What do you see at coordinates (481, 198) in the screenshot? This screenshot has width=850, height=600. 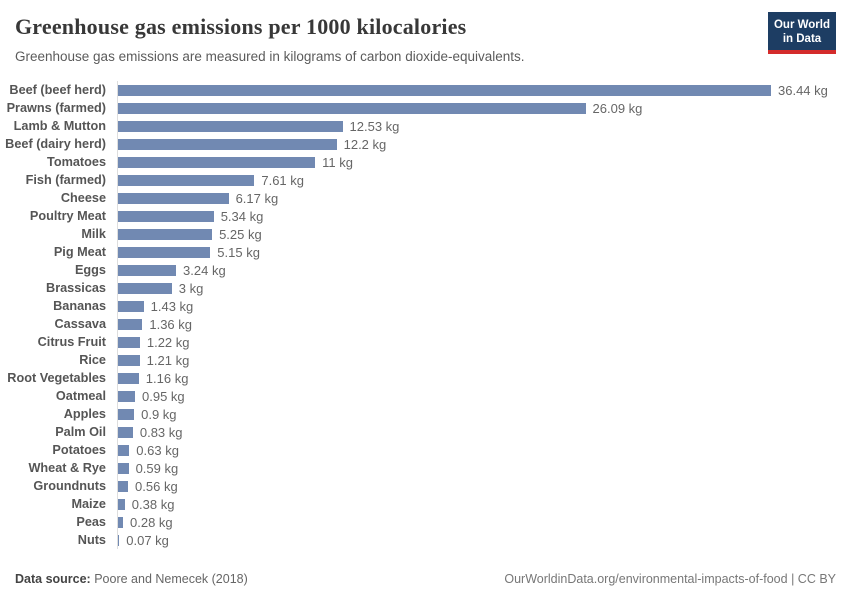 I see `bar-area: 6.17 kg` at bounding box center [481, 198].